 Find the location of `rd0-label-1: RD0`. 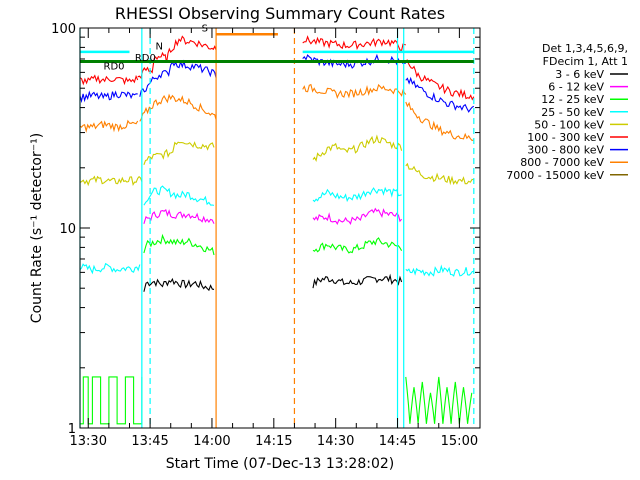

rd0-label-1: RD0 is located at coordinates (114, 67).